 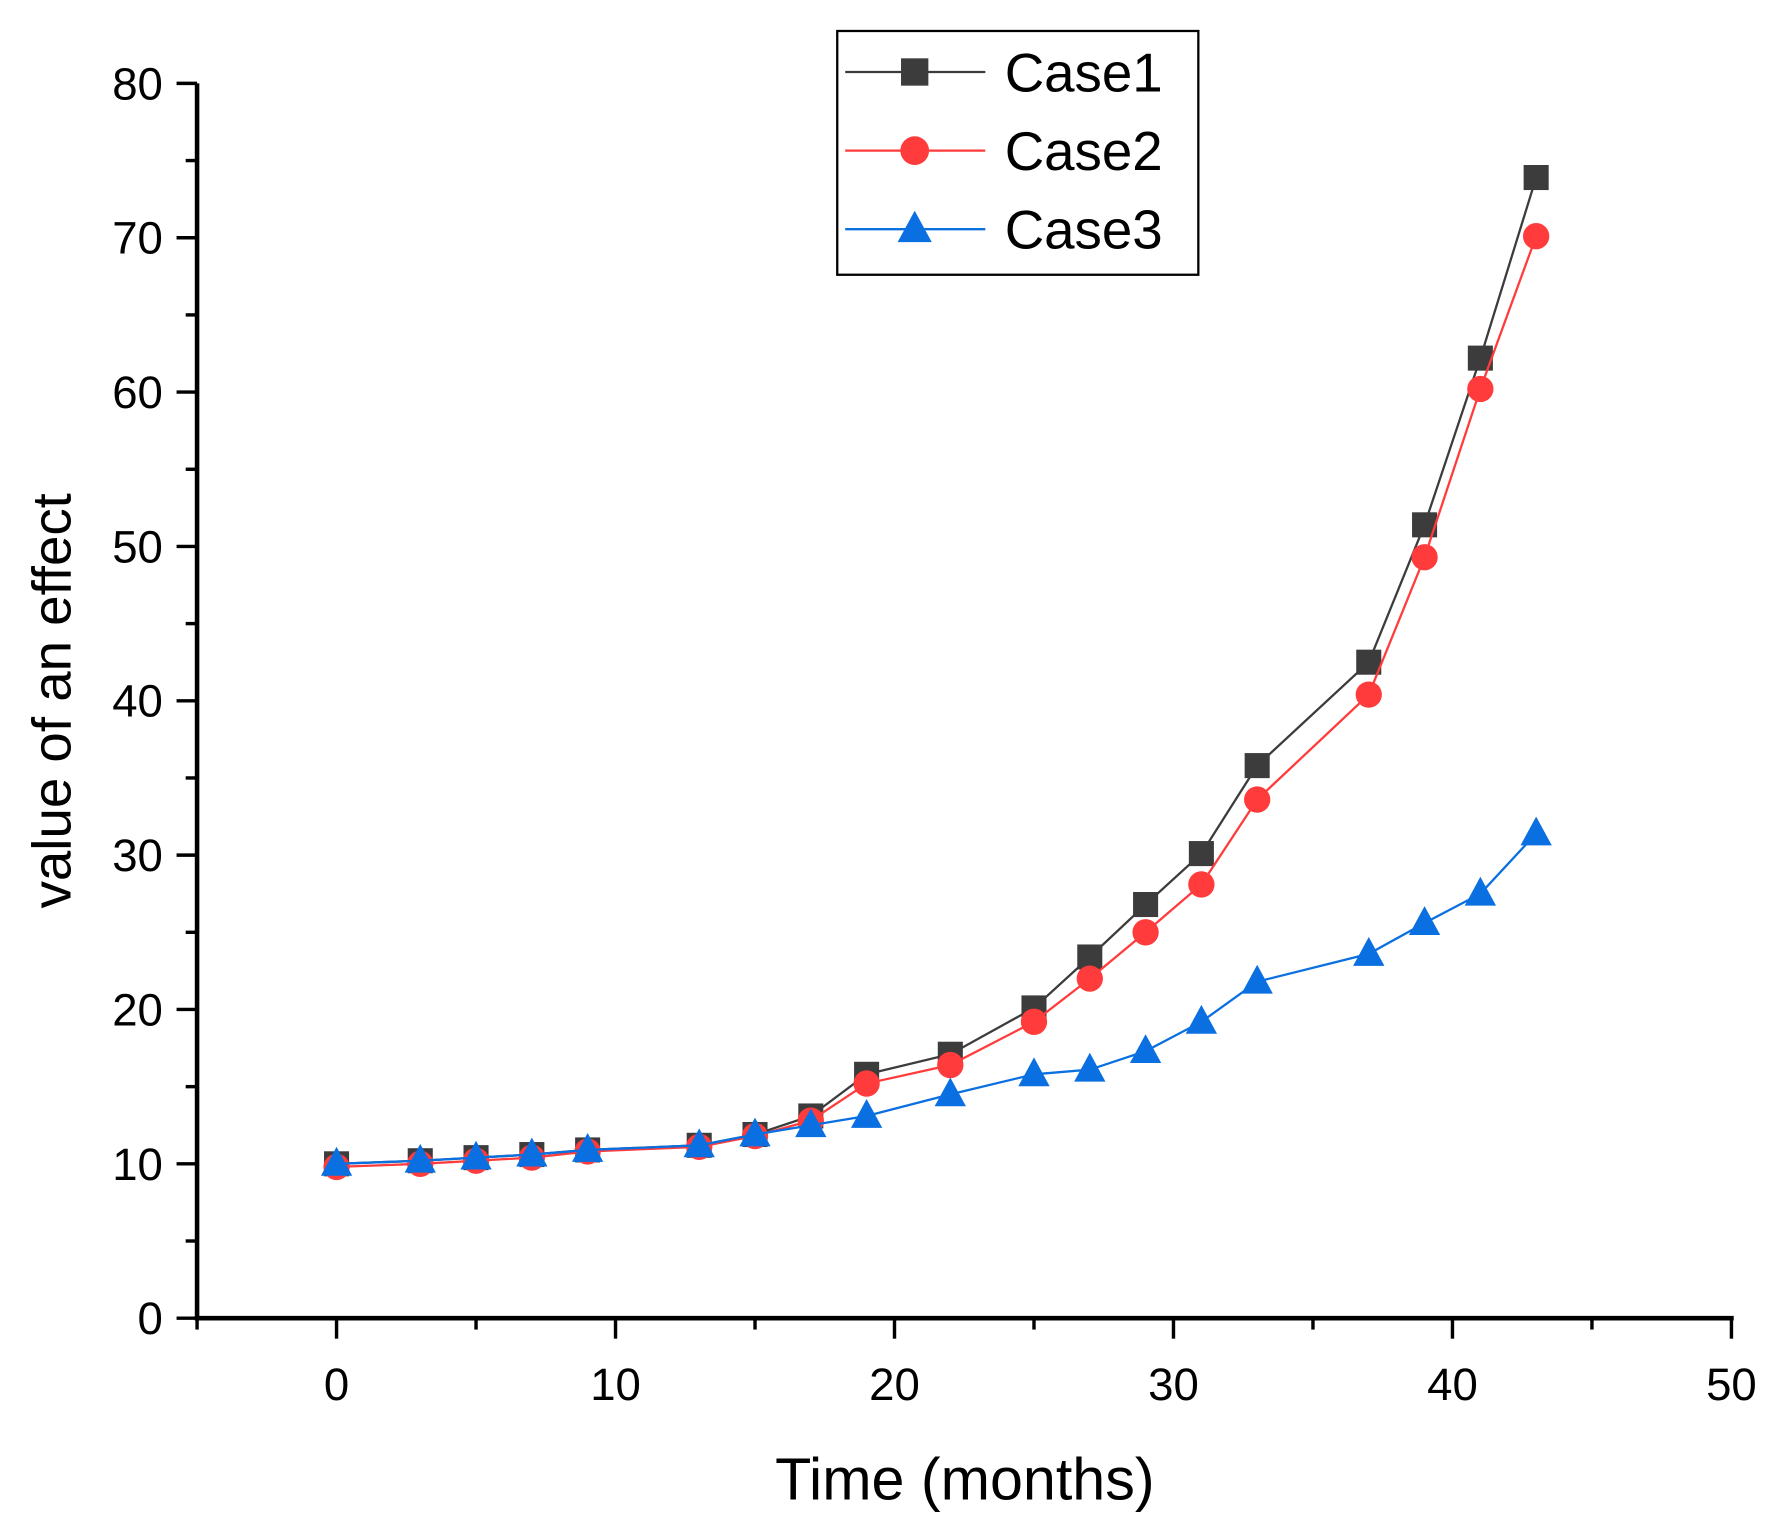 What do you see at coordinates (137, 238) in the screenshot?
I see `y-tick-label: 70` at bounding box center [137, 238].